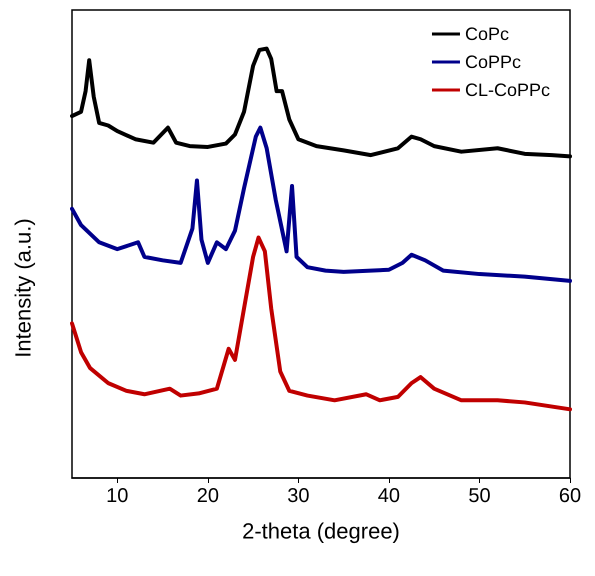 The height and width of the screenshot is (576, 595). Describe the element at coordinates (479, 496) in the screenshot. I see `x-tick-label: 50` at that location.